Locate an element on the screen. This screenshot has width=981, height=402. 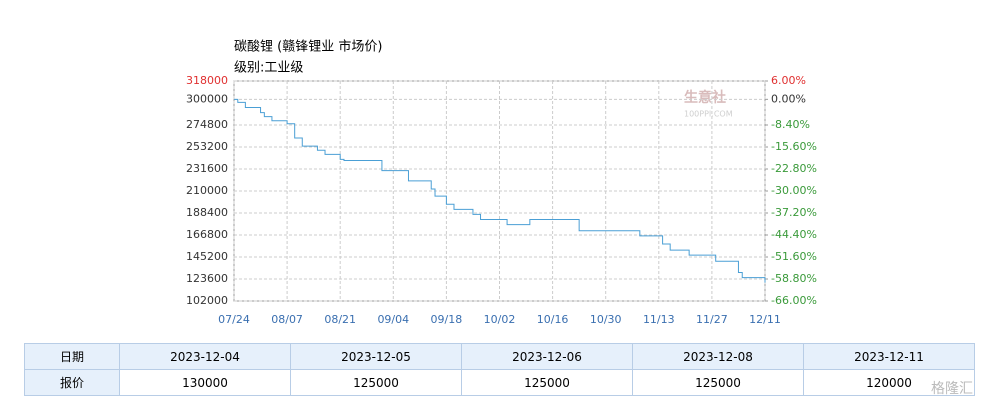
table-cell: 120000 is located at coordinates (889, 382).